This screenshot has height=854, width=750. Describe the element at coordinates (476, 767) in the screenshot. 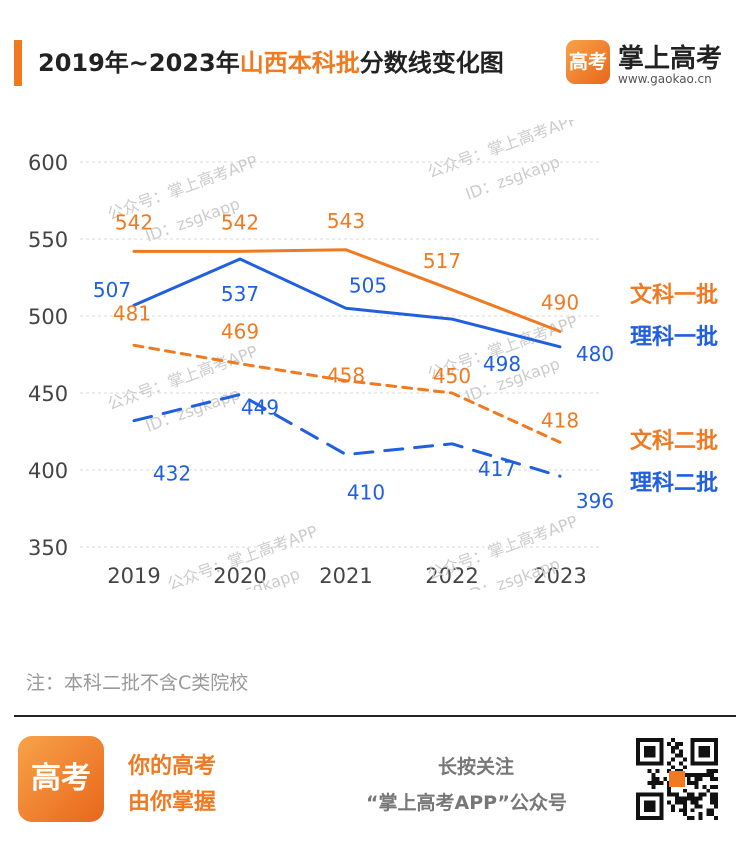

I see `follow-line-1: 长按关注` at that location.